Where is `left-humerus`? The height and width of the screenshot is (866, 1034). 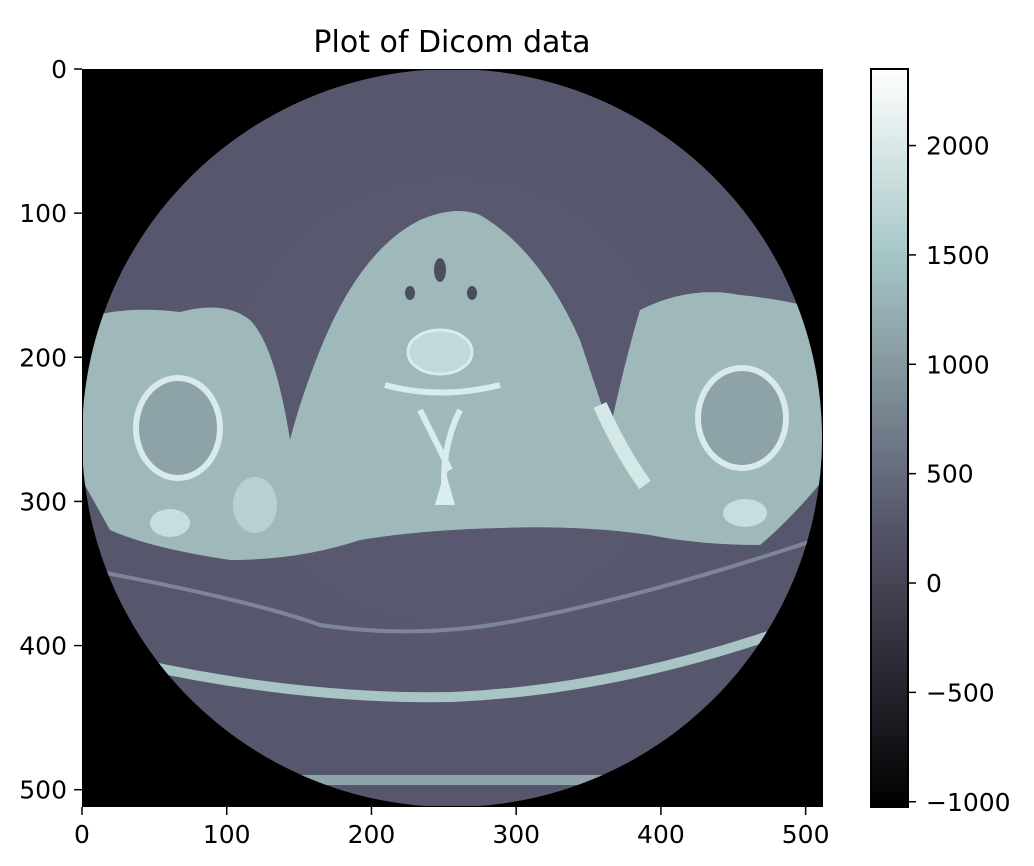
left-humerus is located at coordinates (178, 428).